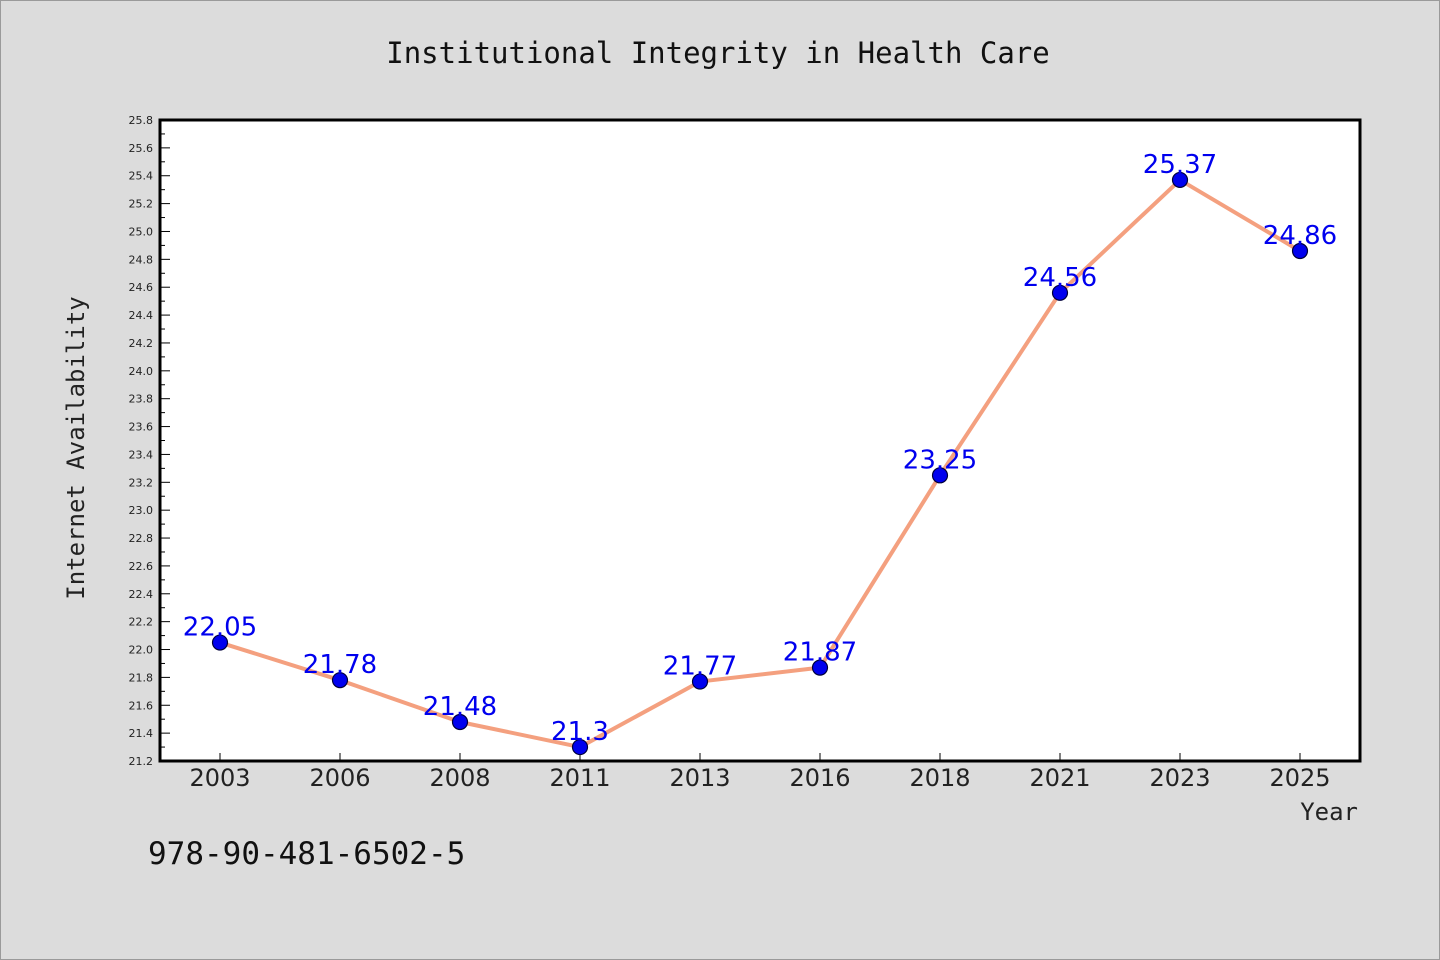 The image size is (1440, 960). I want to click on data-label: 24.86, so click(1300, 236).